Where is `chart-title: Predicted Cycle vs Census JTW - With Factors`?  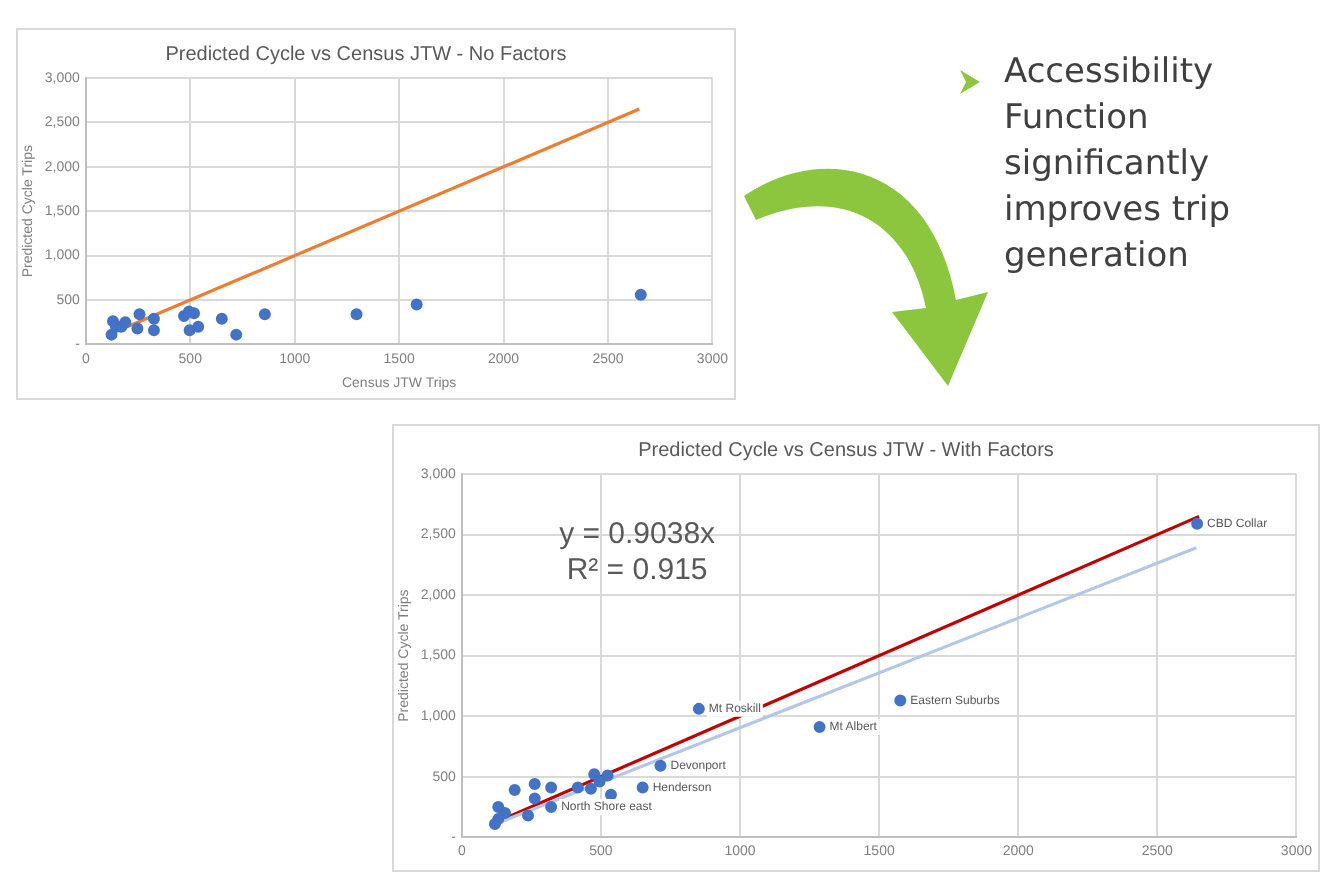
chart-title: Predicted Cycle vs Census JTW - With Factors is located at coordinates (846, 450).